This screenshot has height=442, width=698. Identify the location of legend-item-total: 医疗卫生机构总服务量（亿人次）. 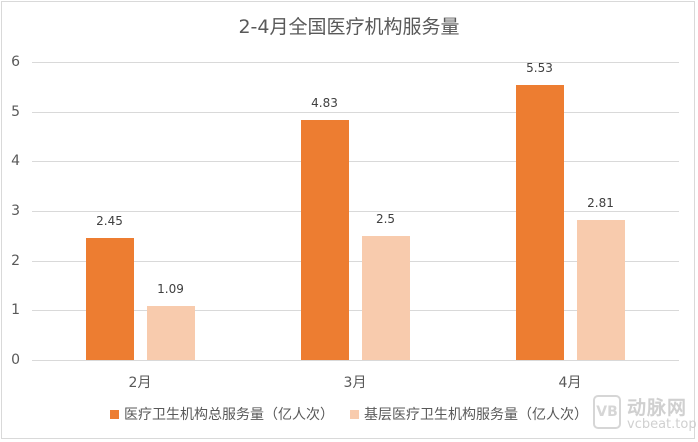
(222, 414).